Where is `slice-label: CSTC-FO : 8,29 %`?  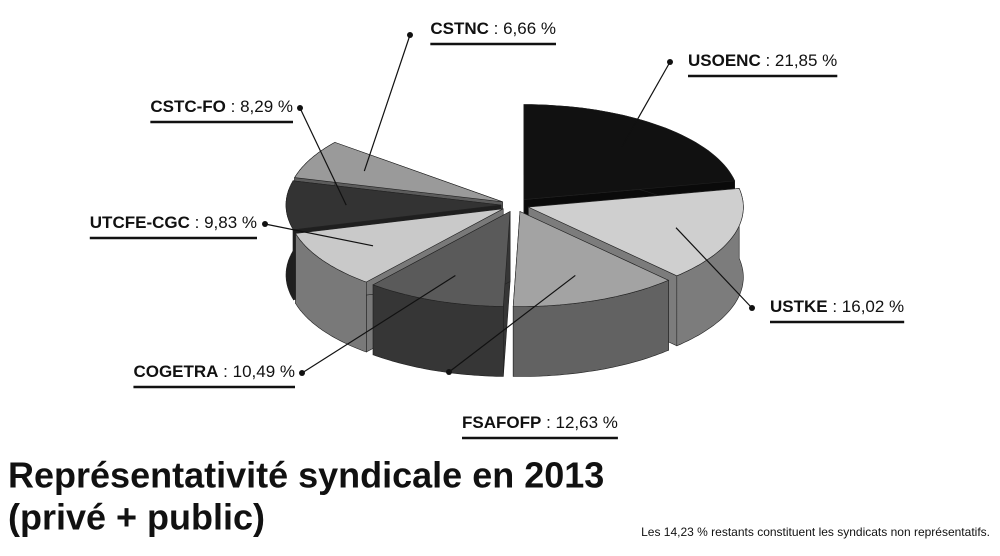 slice-label: CSTC-FO : 8,29 % is located at coordinates (221, 106).